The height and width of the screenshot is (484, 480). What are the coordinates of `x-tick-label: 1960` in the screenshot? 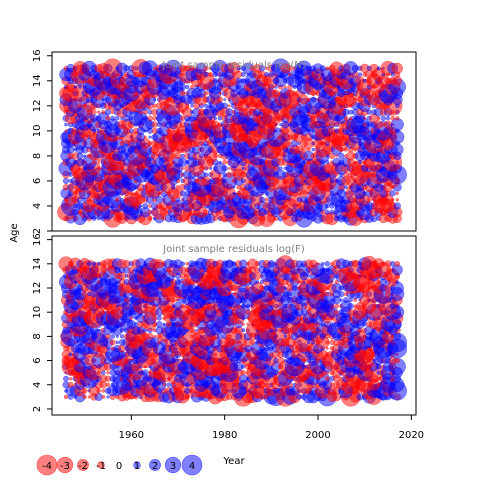 It's located at (131, 435).